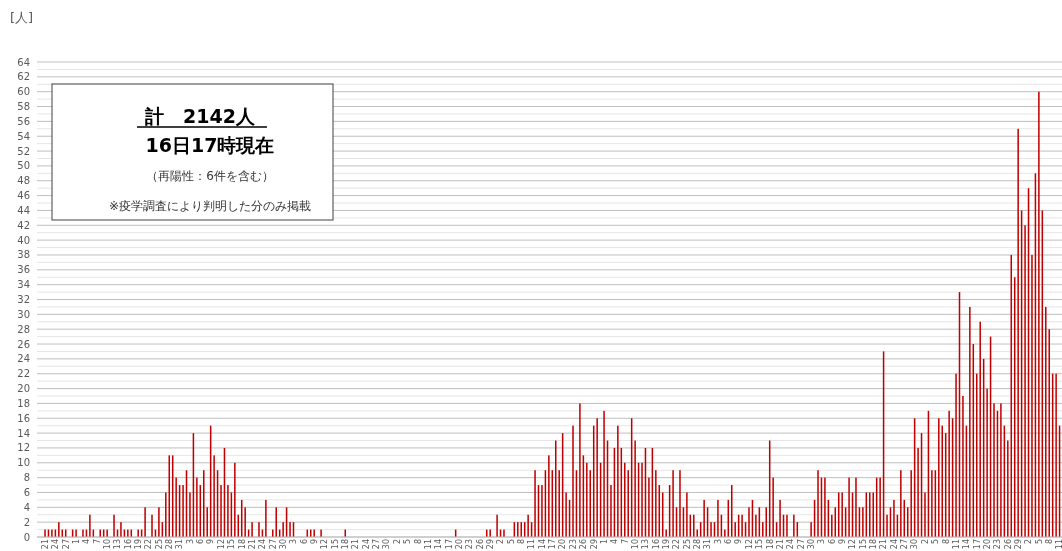 The image size is (1062, 551). What do you see at coordinates (635, 544) in the screenshot?
I see `x-tick-label: 10` at bounding box center [635, 544].